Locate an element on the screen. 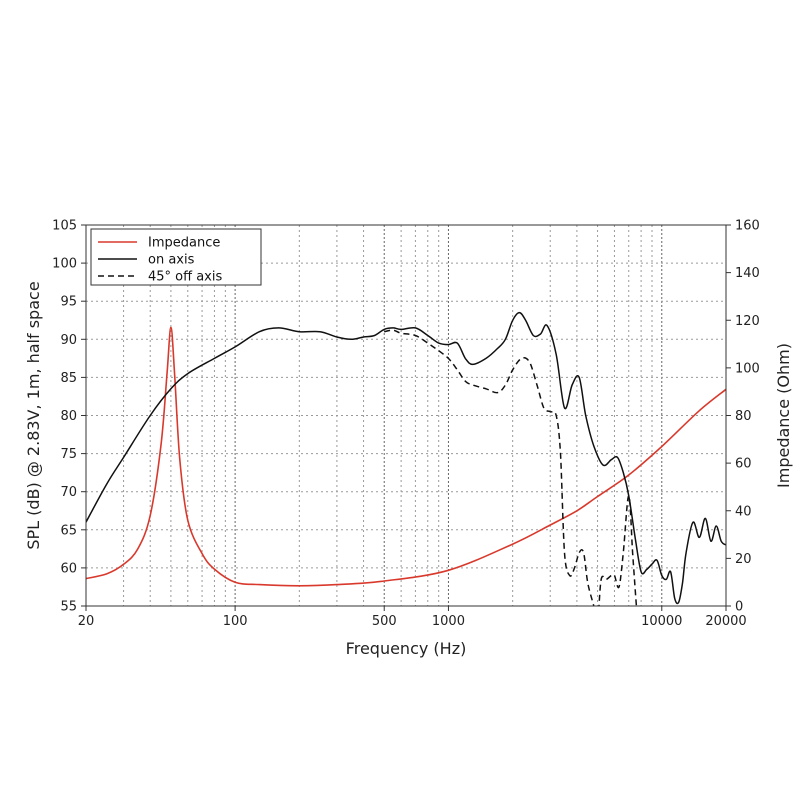 This screenshot has width=800, height=800. x-tick-label: 500 is located at coordinates (384, 621).